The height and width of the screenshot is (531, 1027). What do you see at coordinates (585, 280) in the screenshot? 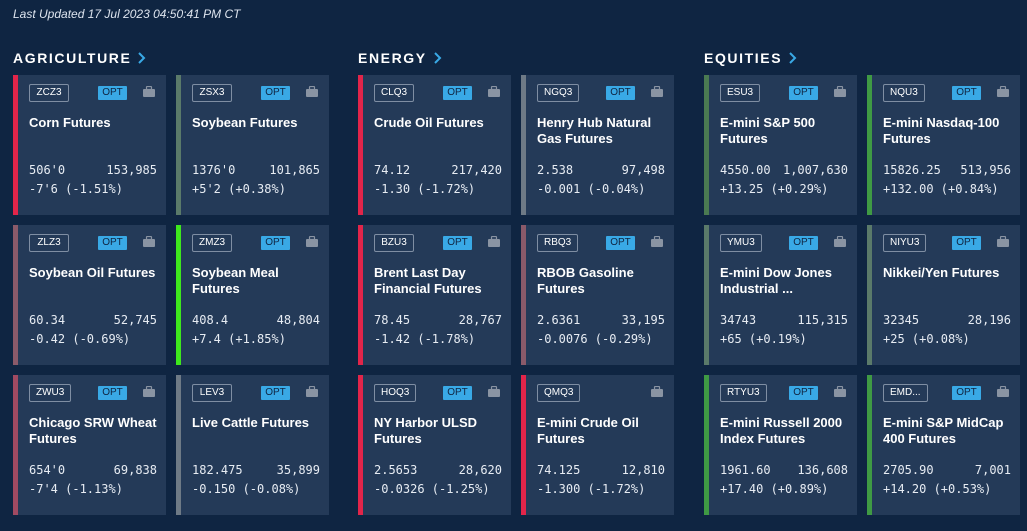
I see `contract-name: RBOB Gasoline Futures` at bounding box center [585, 280].